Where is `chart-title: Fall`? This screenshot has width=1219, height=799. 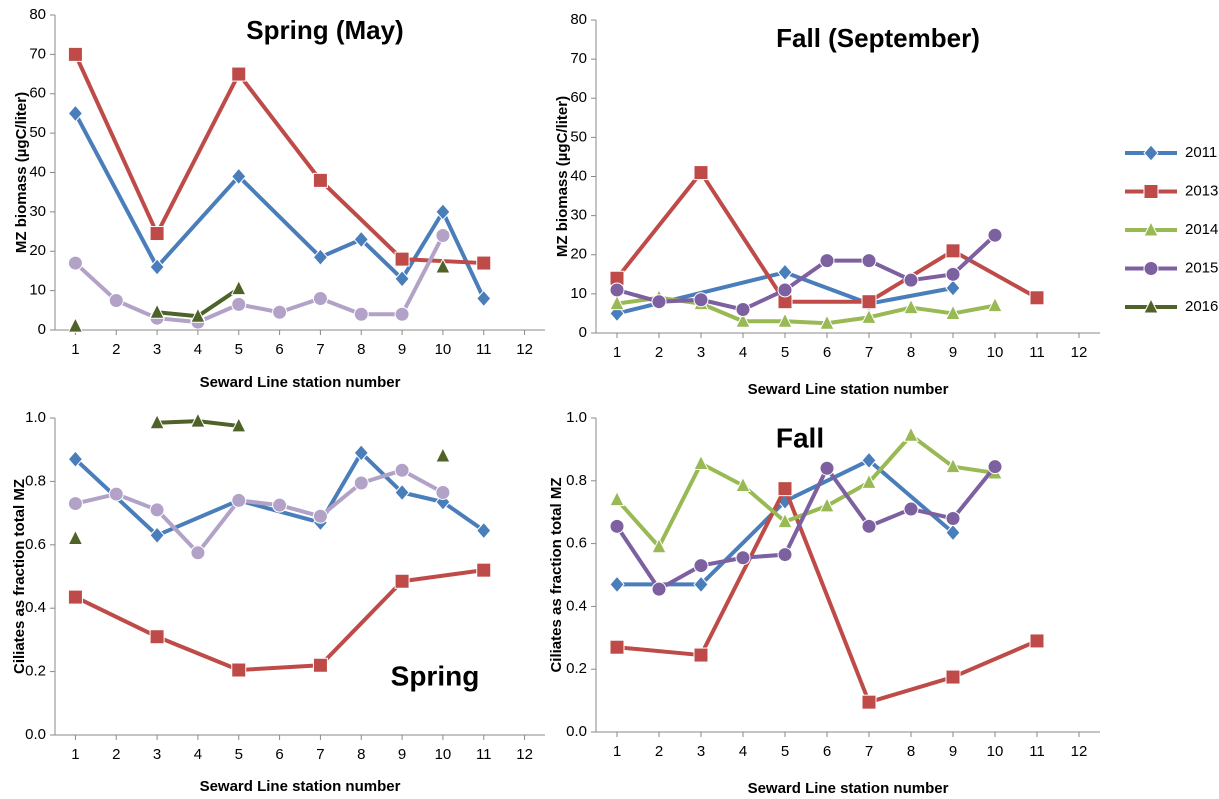 chart-title: Fall is located at coordinates (800, 437).